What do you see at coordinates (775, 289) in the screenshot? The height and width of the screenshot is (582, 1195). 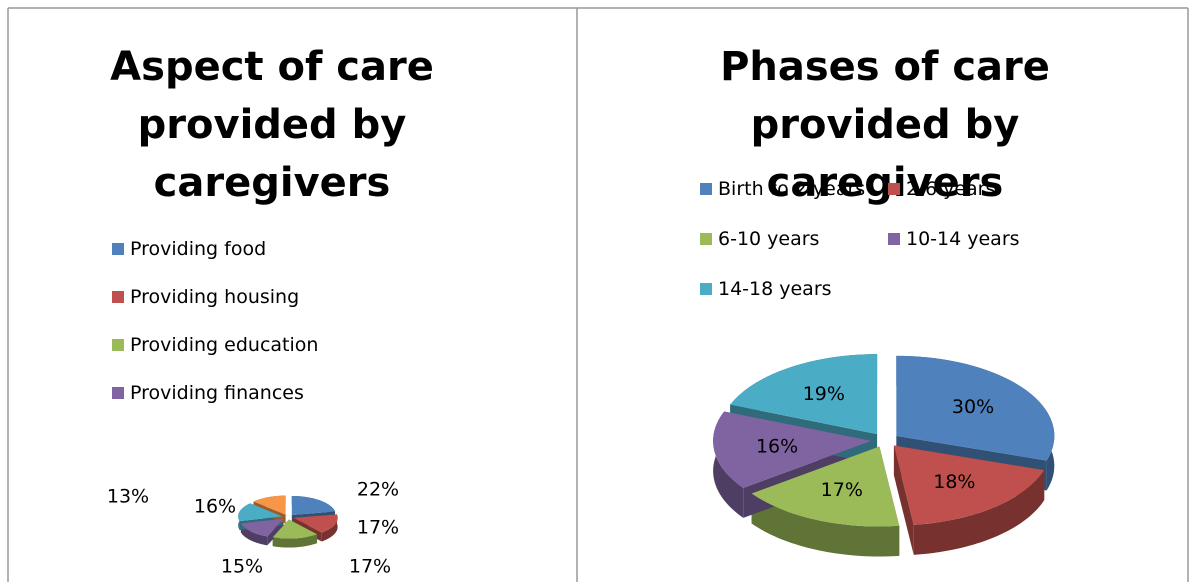 I see `legend-label: 14-18 years` at bounding box center [775, 289].